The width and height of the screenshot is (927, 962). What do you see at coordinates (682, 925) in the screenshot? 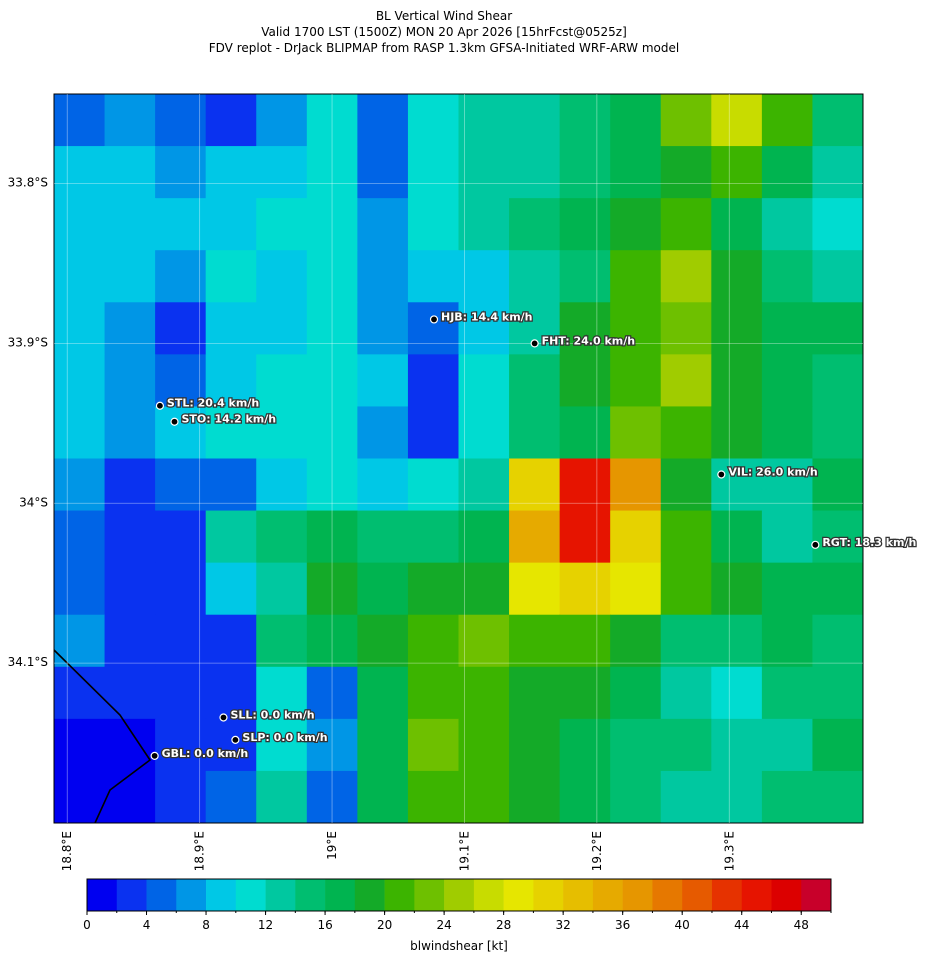
I see `colorbar-tick-label: 40` at bounding box center [682, 925].